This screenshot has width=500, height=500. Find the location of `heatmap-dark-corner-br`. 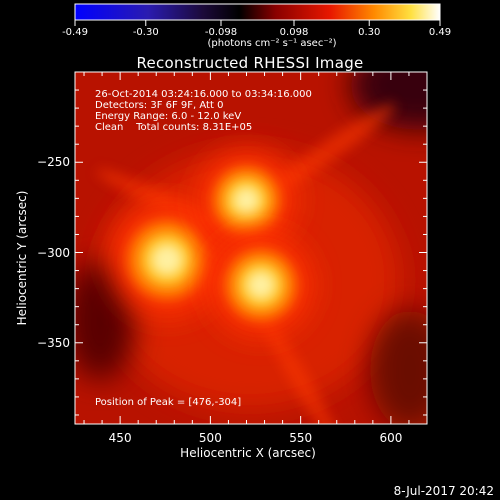

heatmap-dark-corner-br is located at coordinates (398, 367).